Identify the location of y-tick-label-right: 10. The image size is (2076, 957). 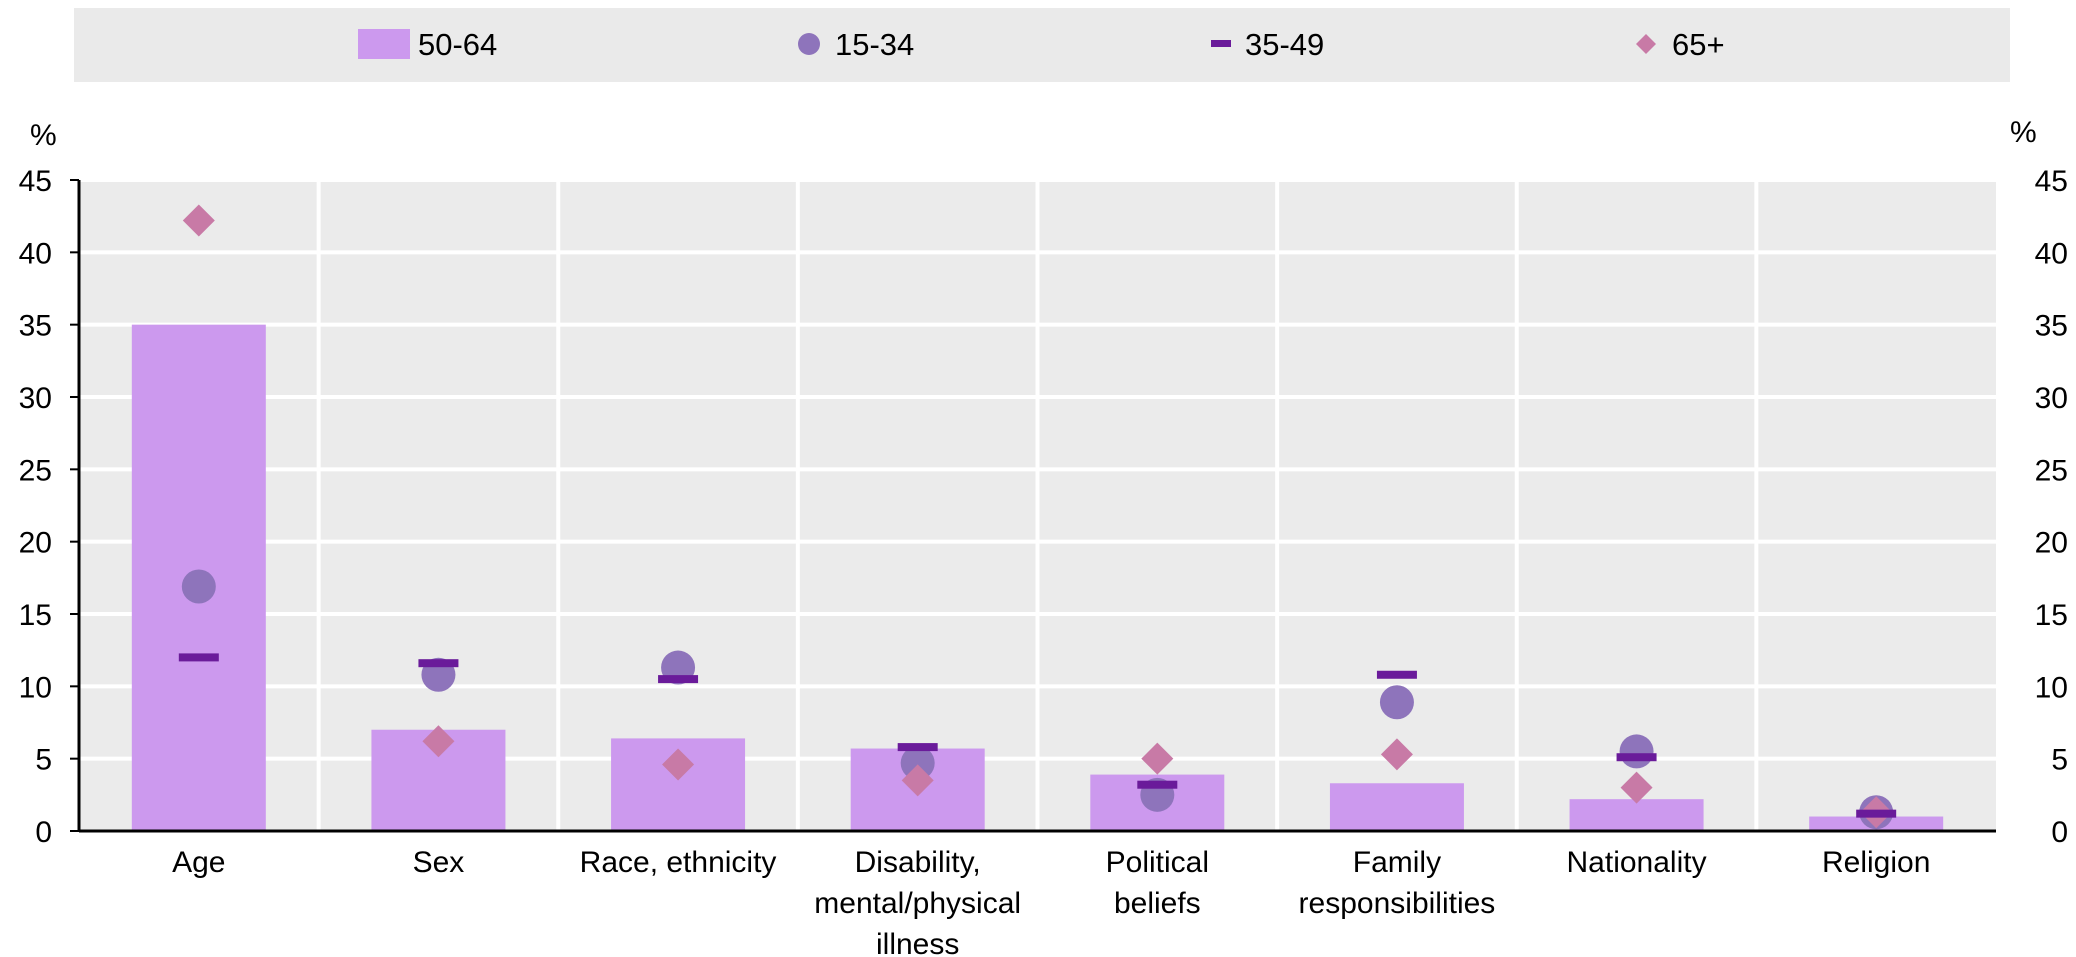
(2051, 687).